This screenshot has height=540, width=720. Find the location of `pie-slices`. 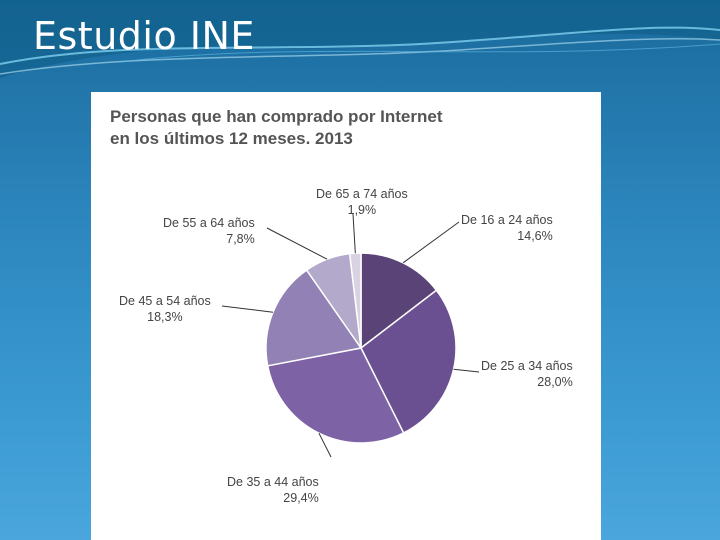

pie-slices is located at coordinates (361, 348).